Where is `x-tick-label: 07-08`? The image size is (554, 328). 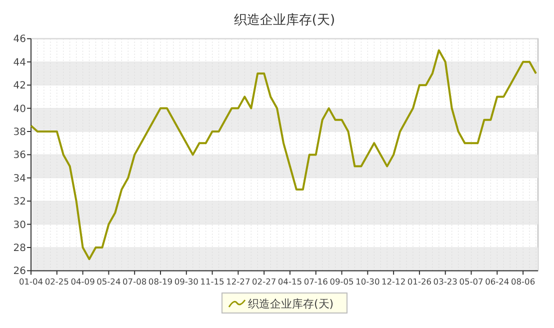
x-tick-label: 07-08 is located at coordinates (134, 281).